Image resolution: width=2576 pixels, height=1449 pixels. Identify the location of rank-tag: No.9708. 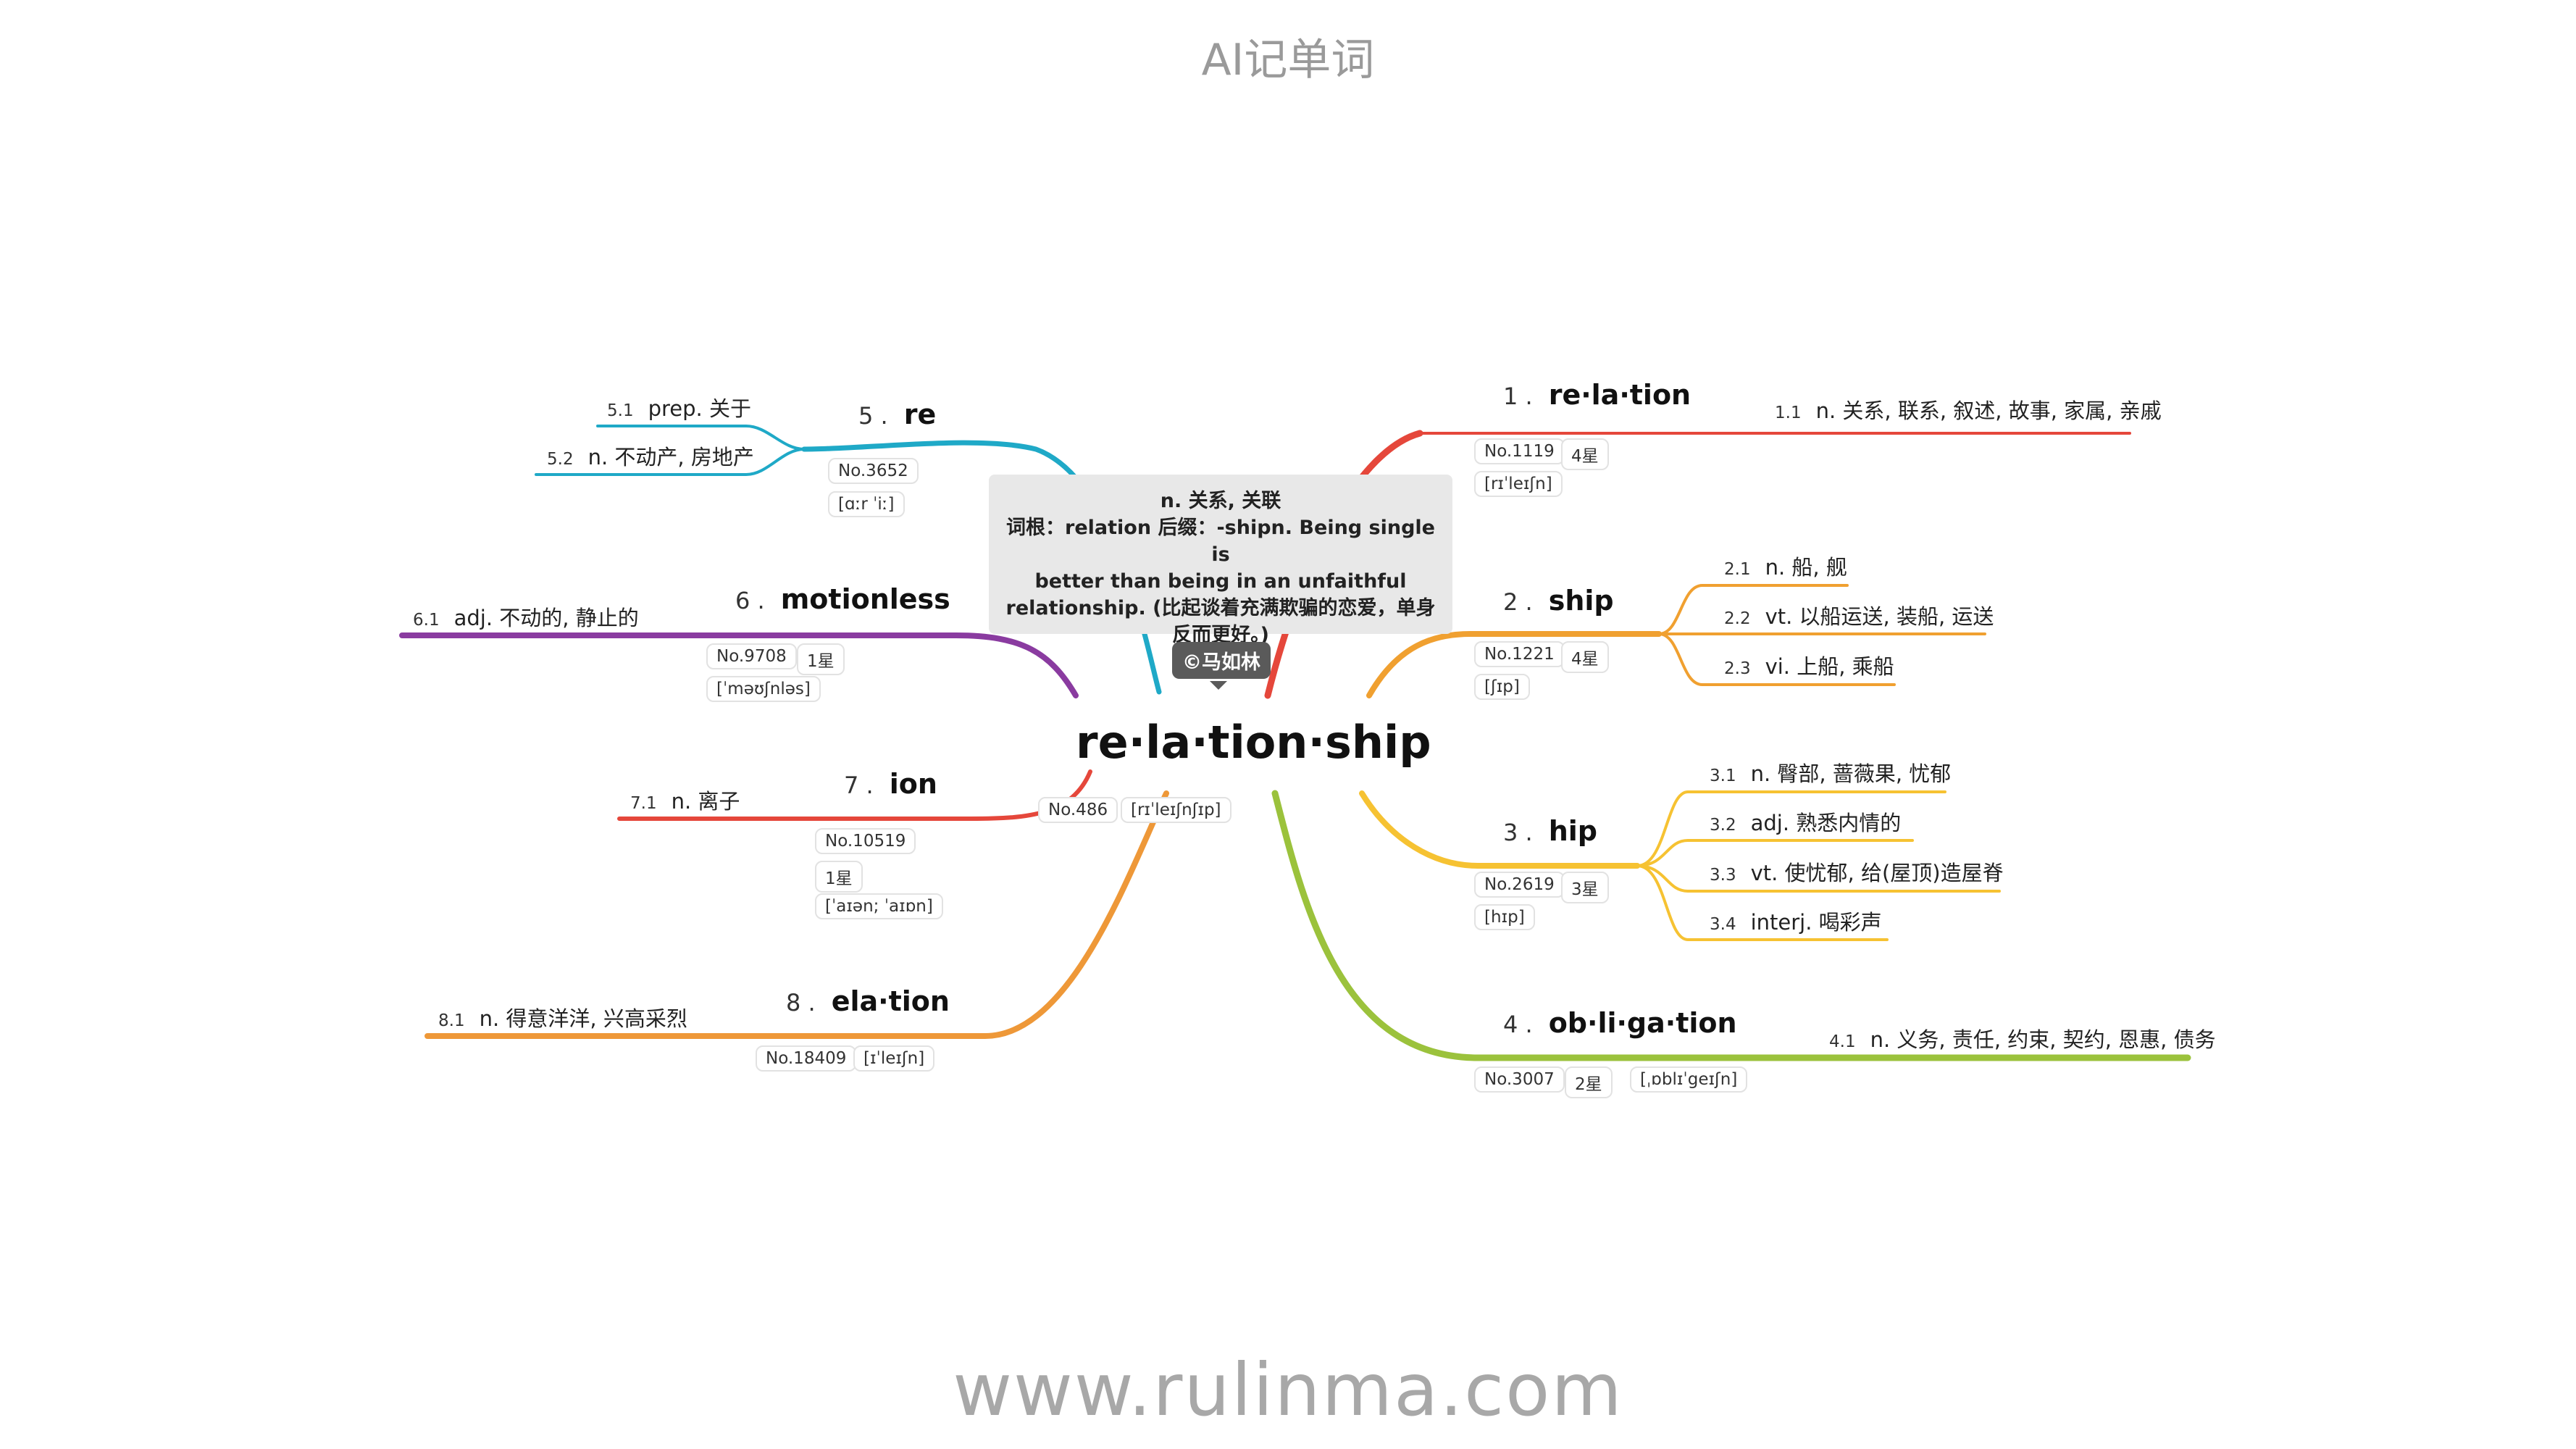
(751, 656).